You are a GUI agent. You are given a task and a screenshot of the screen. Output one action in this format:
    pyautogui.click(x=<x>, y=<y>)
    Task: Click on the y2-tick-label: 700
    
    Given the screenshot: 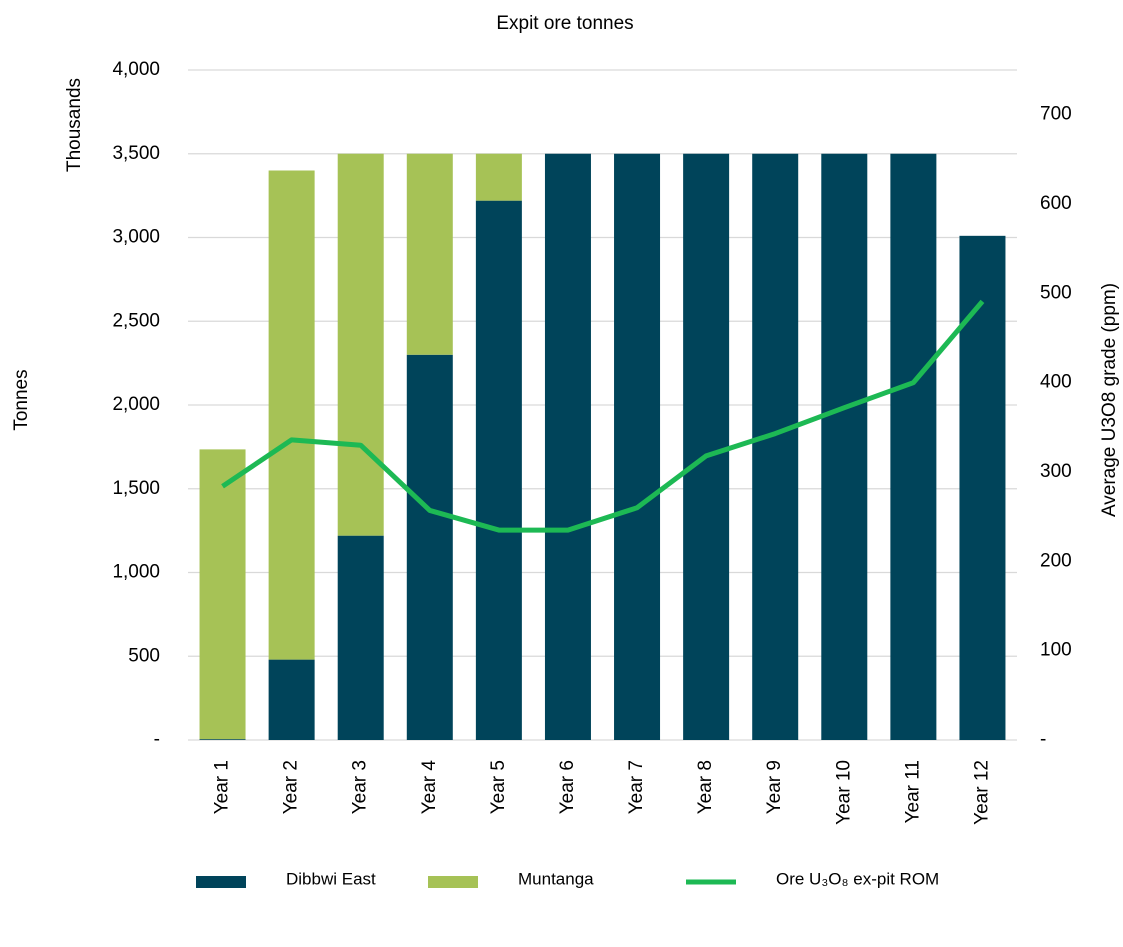 What is the action you would take?
    pyautogui.click(x=1056, y=114)
    